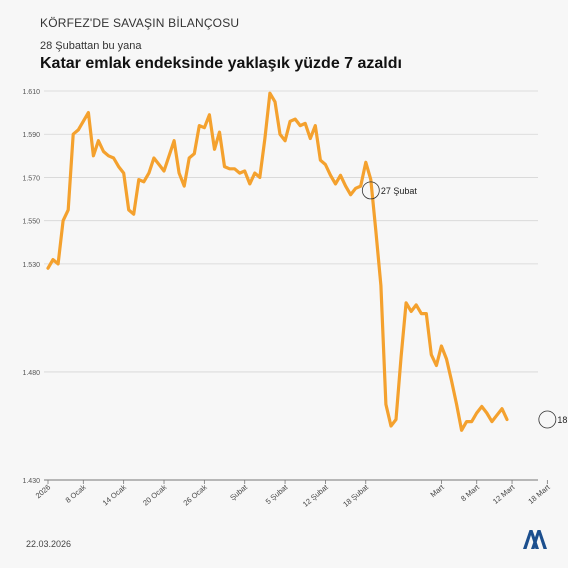 The height and width of the screenshot is (568, 568). What do you see at coordinates (355, 495) in the screenshot?
I see `x-tick-label: 18 Şubat` at bounding box center [355, 495].